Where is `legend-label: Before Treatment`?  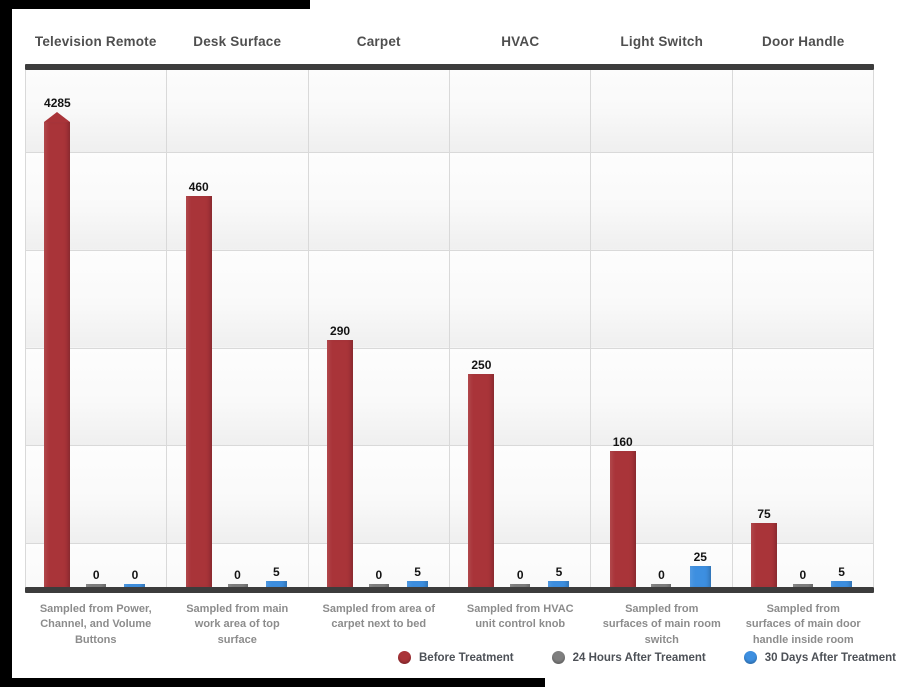
legend-label: Before Treatment is located at coordinates (466, 657).